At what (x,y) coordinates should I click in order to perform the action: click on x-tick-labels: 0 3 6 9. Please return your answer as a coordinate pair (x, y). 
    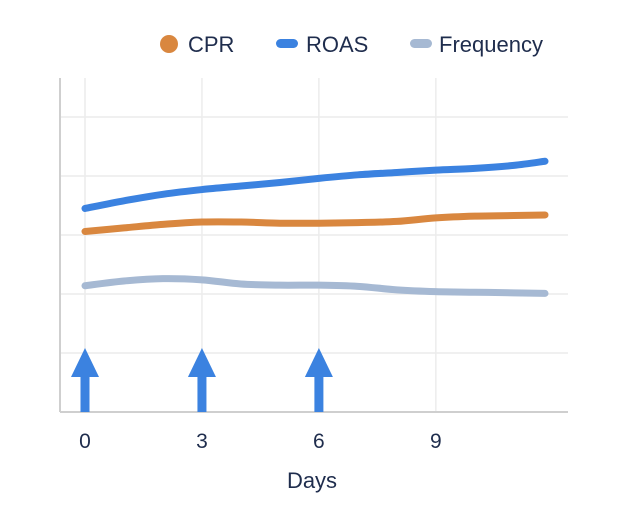
    Looking at the image, I should click on (260, 441).